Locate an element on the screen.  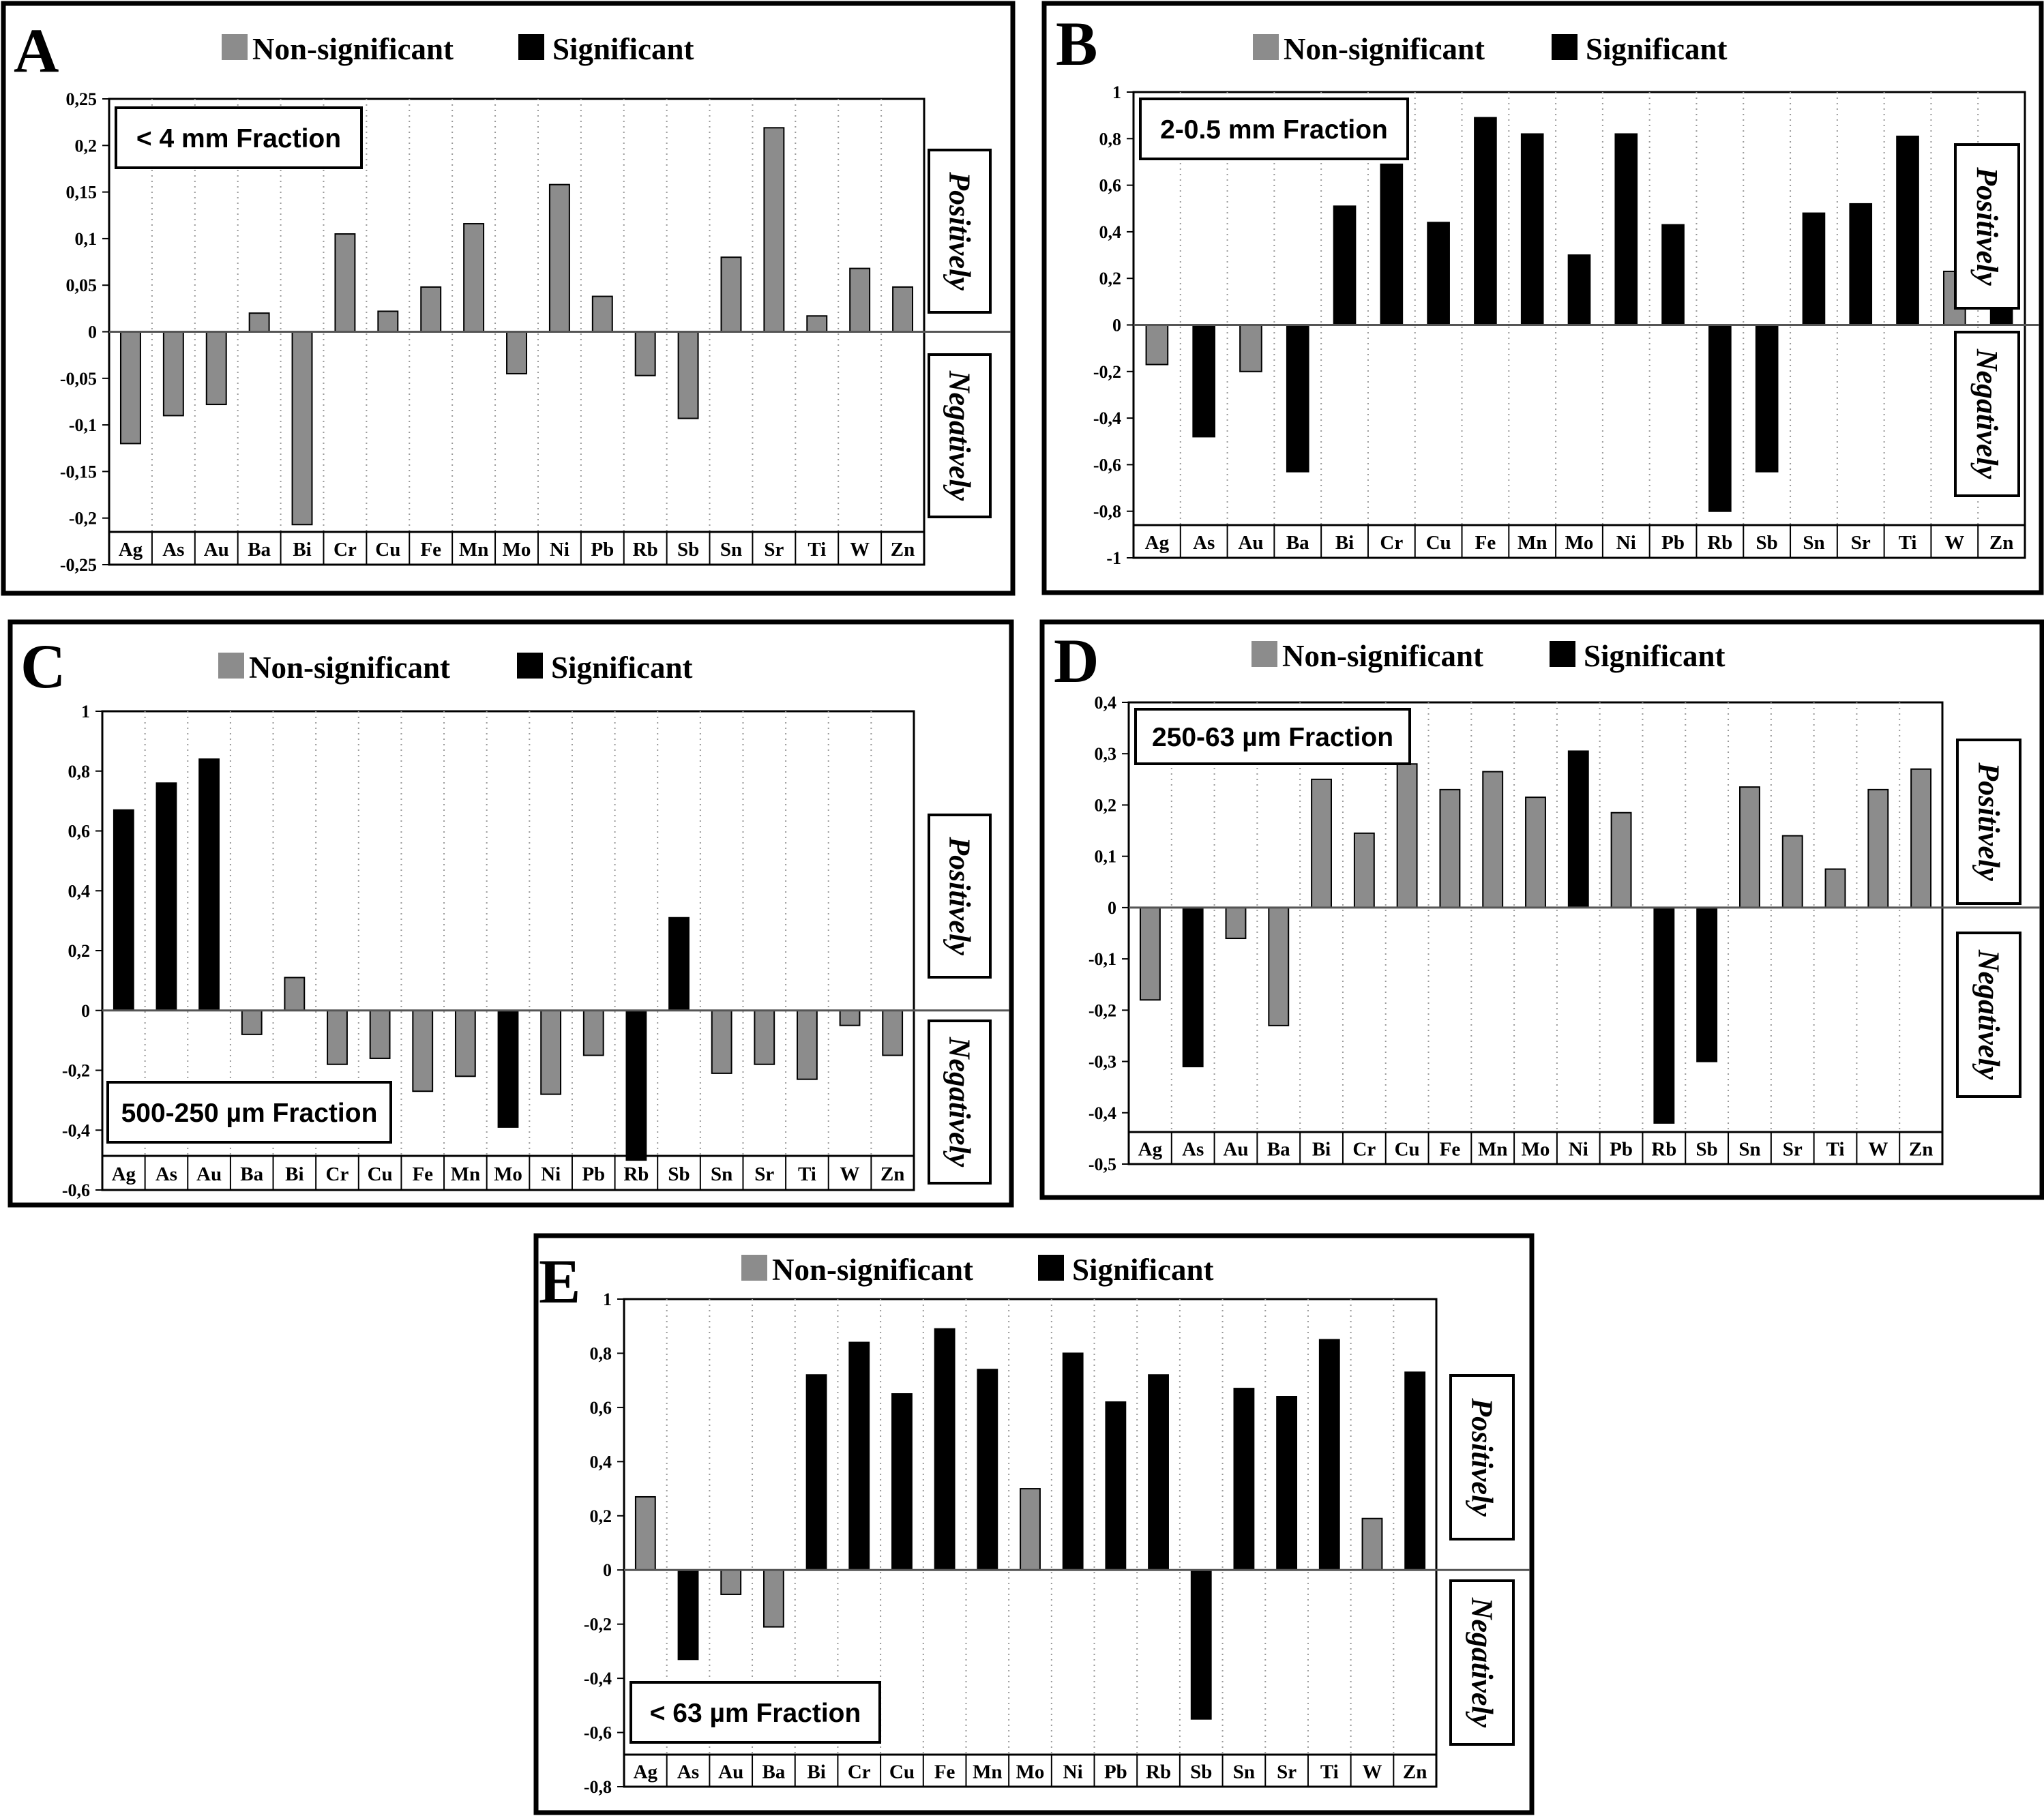
category-label: Rb is located at coordinates (1663, 1150).